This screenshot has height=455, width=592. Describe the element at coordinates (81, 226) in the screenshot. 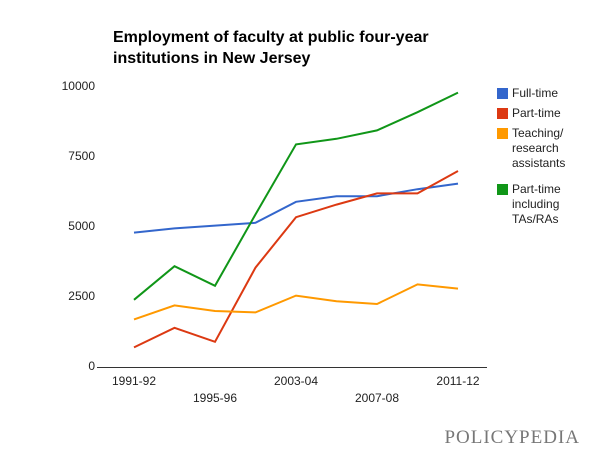

I see `y-tick-label: 5000` at that location.